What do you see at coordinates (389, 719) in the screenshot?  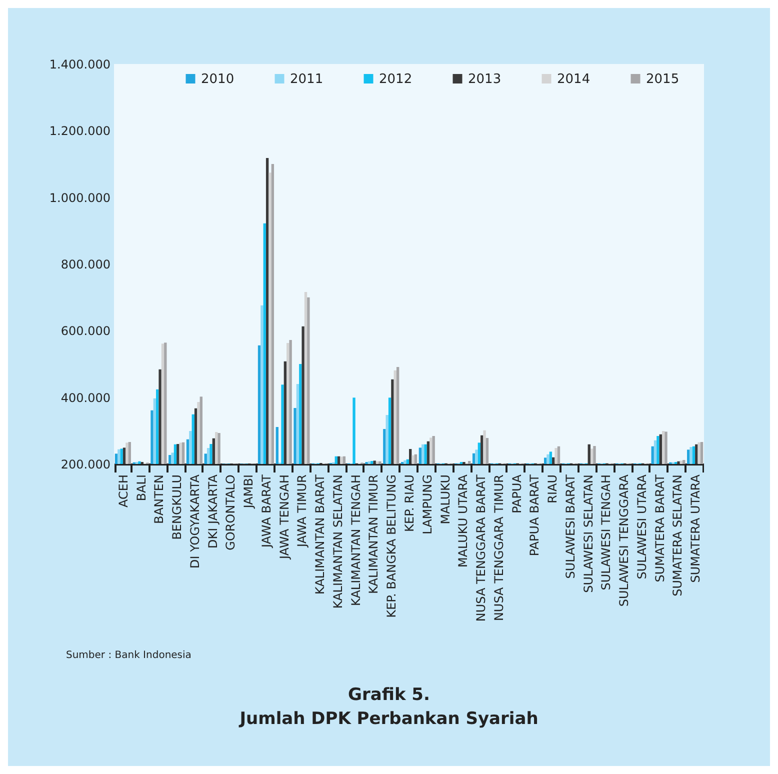 I see `text: Jumlah DPK Perbankan Syariah` at bounding box center [389, 719].